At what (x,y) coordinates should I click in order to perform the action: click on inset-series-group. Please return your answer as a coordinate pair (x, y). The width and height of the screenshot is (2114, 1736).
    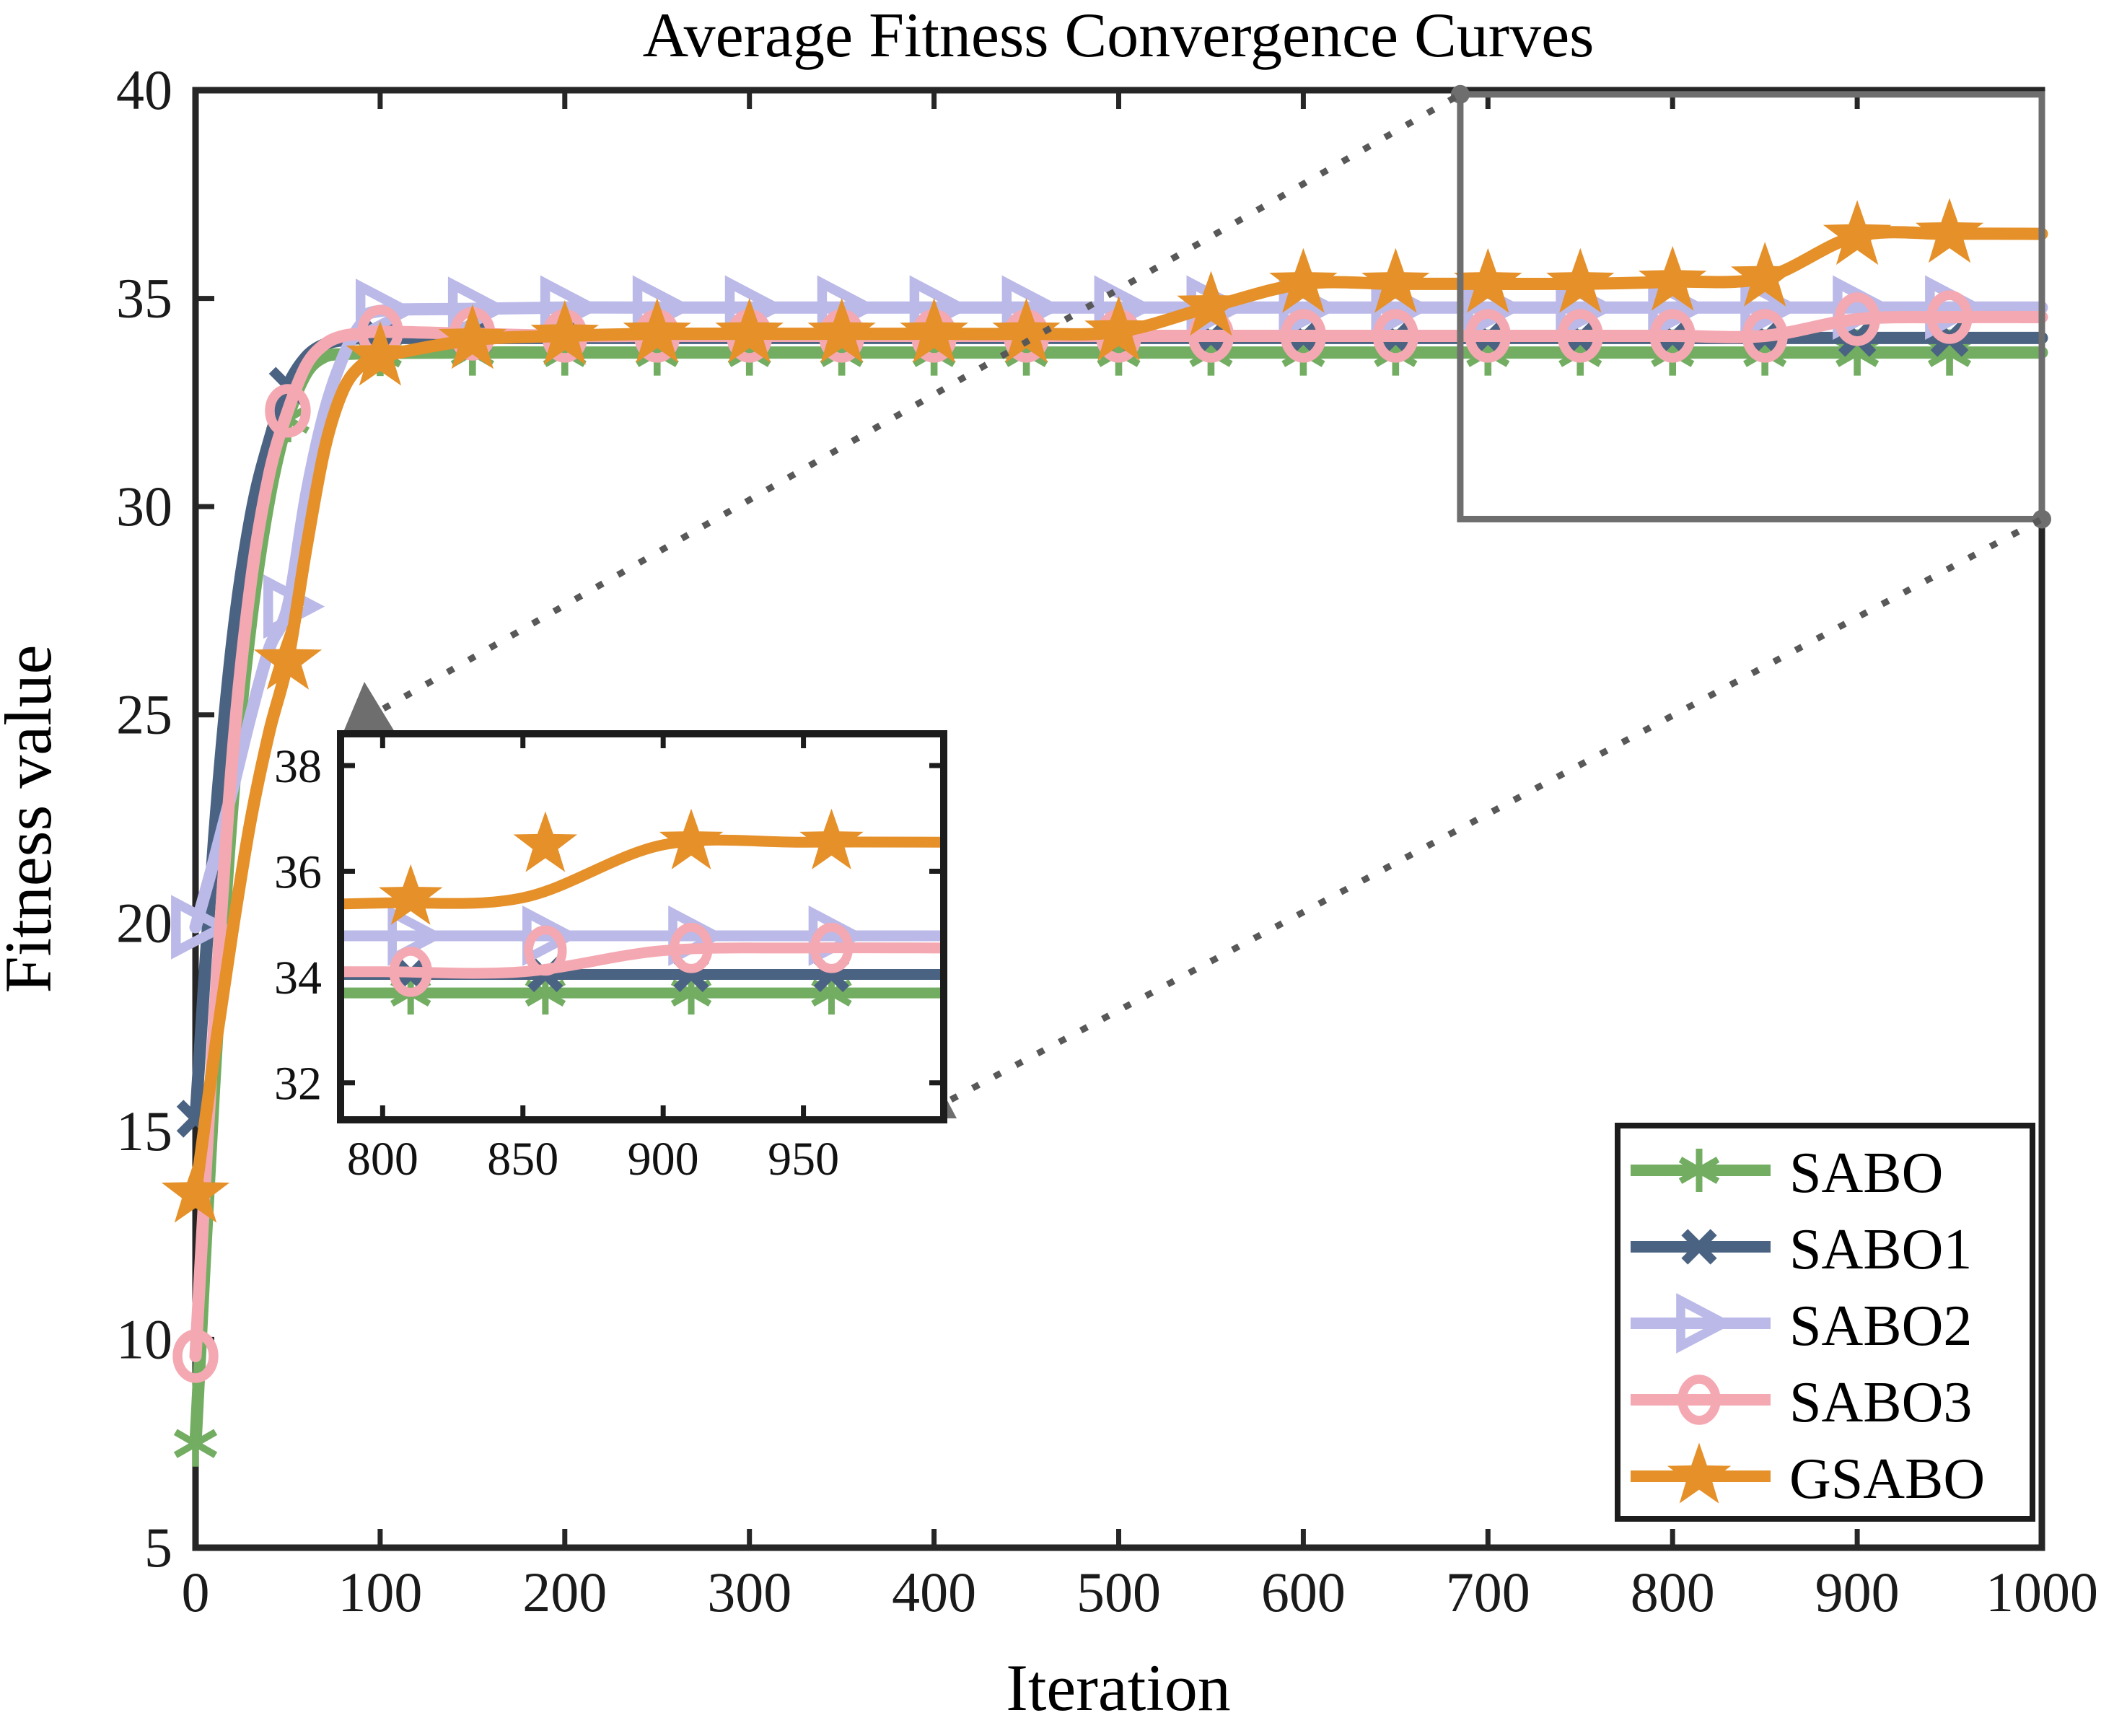
    Looking at the image, I should click on (642, 911).